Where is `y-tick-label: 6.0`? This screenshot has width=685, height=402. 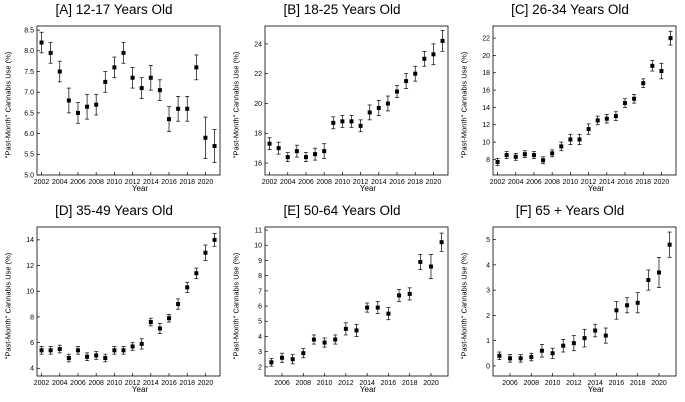
y-tick-label: 6.0 is located at coordinates (29, 134).